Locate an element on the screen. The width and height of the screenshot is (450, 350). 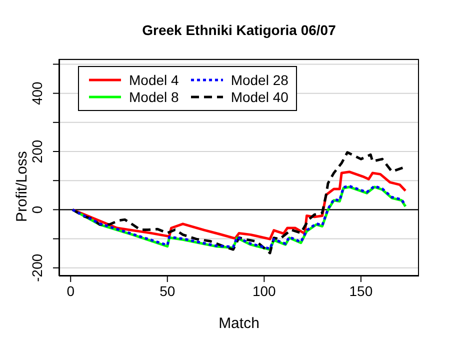
legend-label: Model 40 is located at coordinates (259, 97).